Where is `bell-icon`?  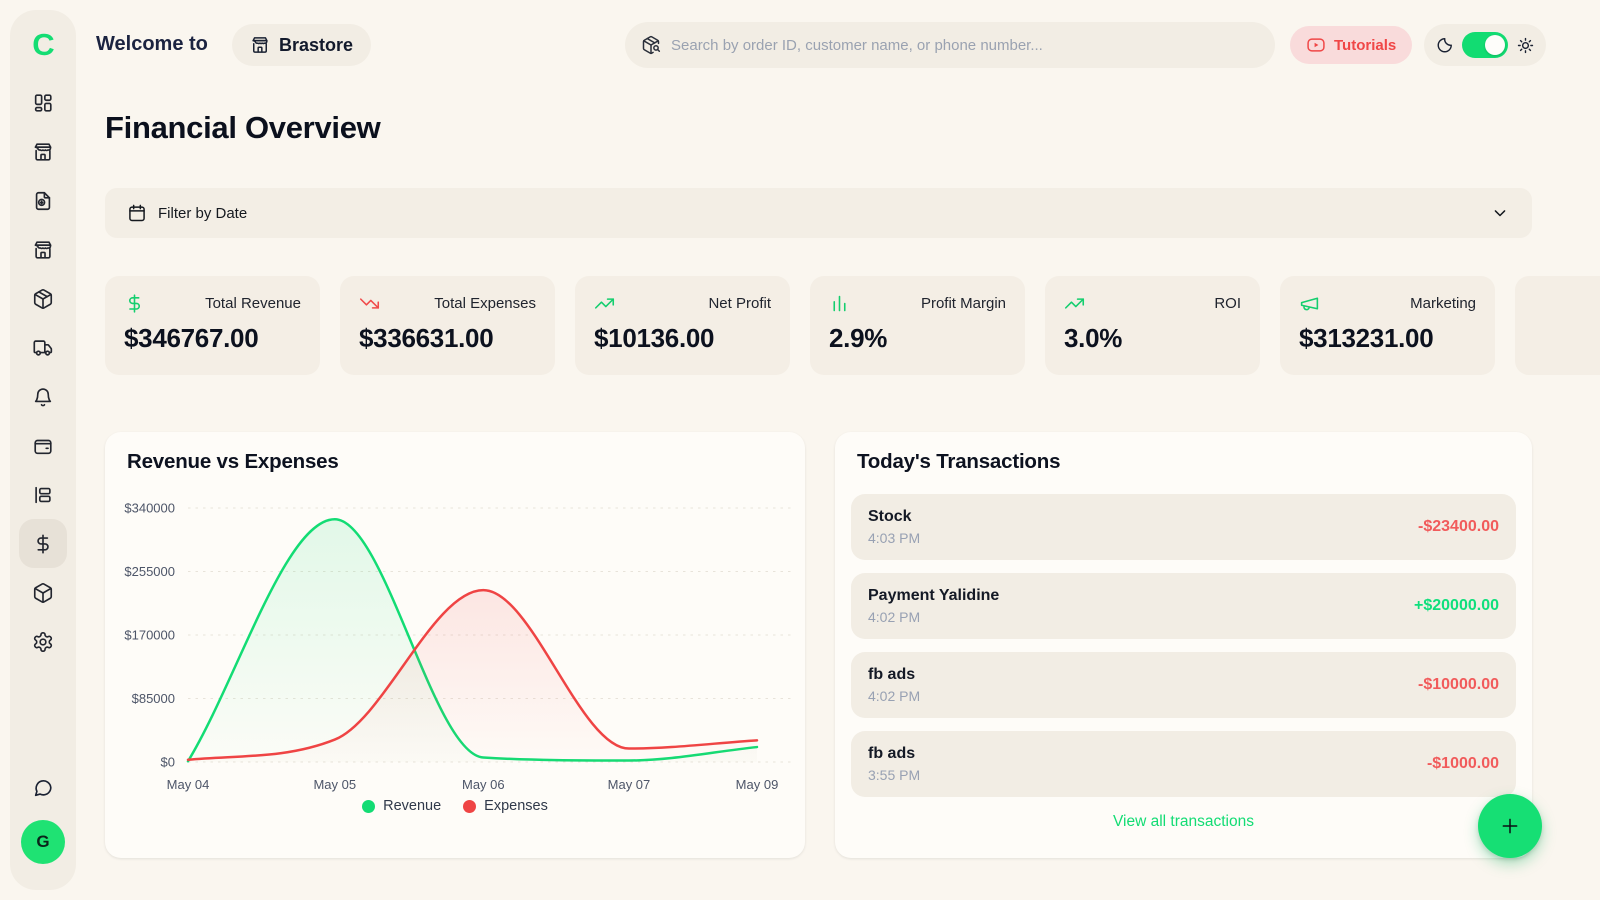
bell-icon is located at coordinates (43, 397).